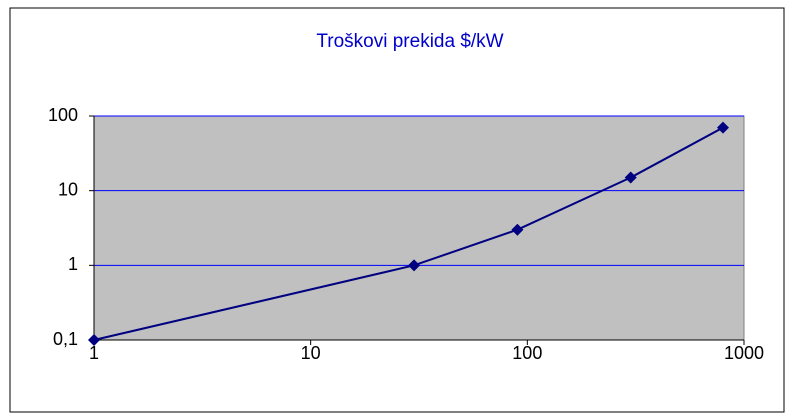 This screenshot has height=416, width=787. I want to click on y-tick-label: 10, so click(68, 189).